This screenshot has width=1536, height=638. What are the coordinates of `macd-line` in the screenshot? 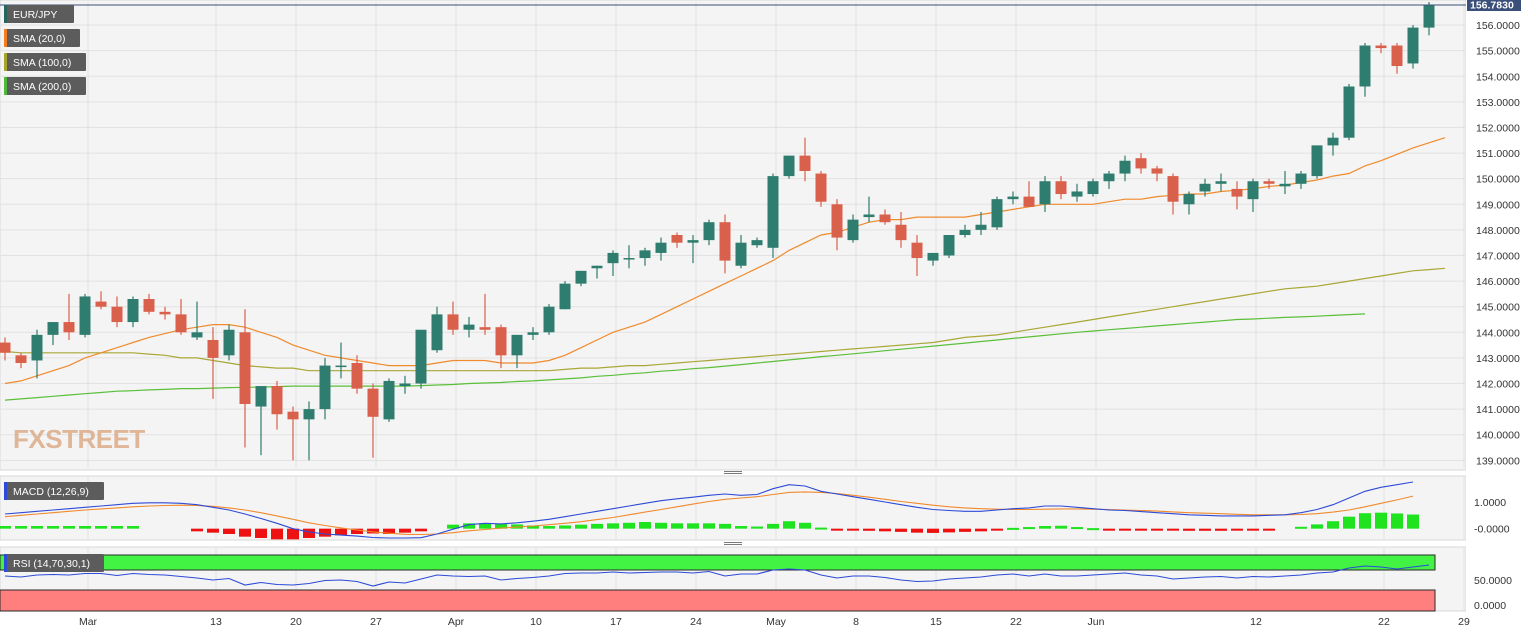 It's located at (709, 510).